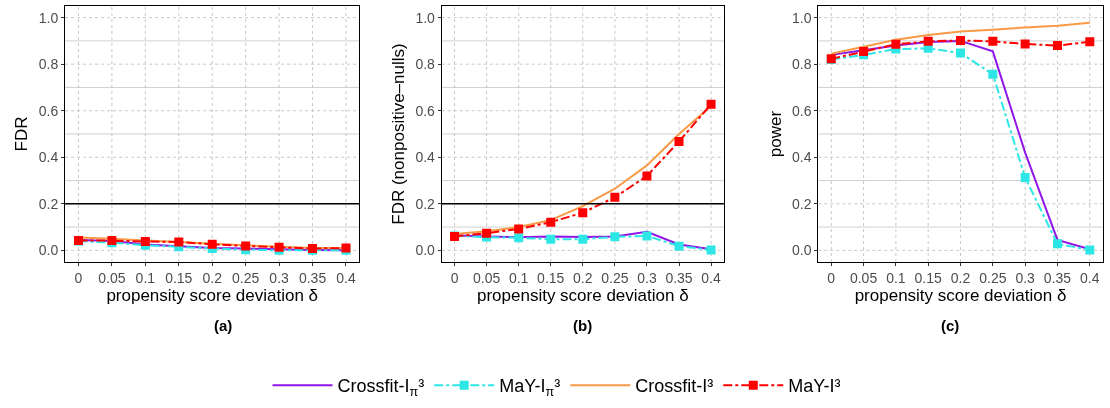 The image size is (1110, 408). I want to click on y-axis-title: FDR, so click(22, 134).